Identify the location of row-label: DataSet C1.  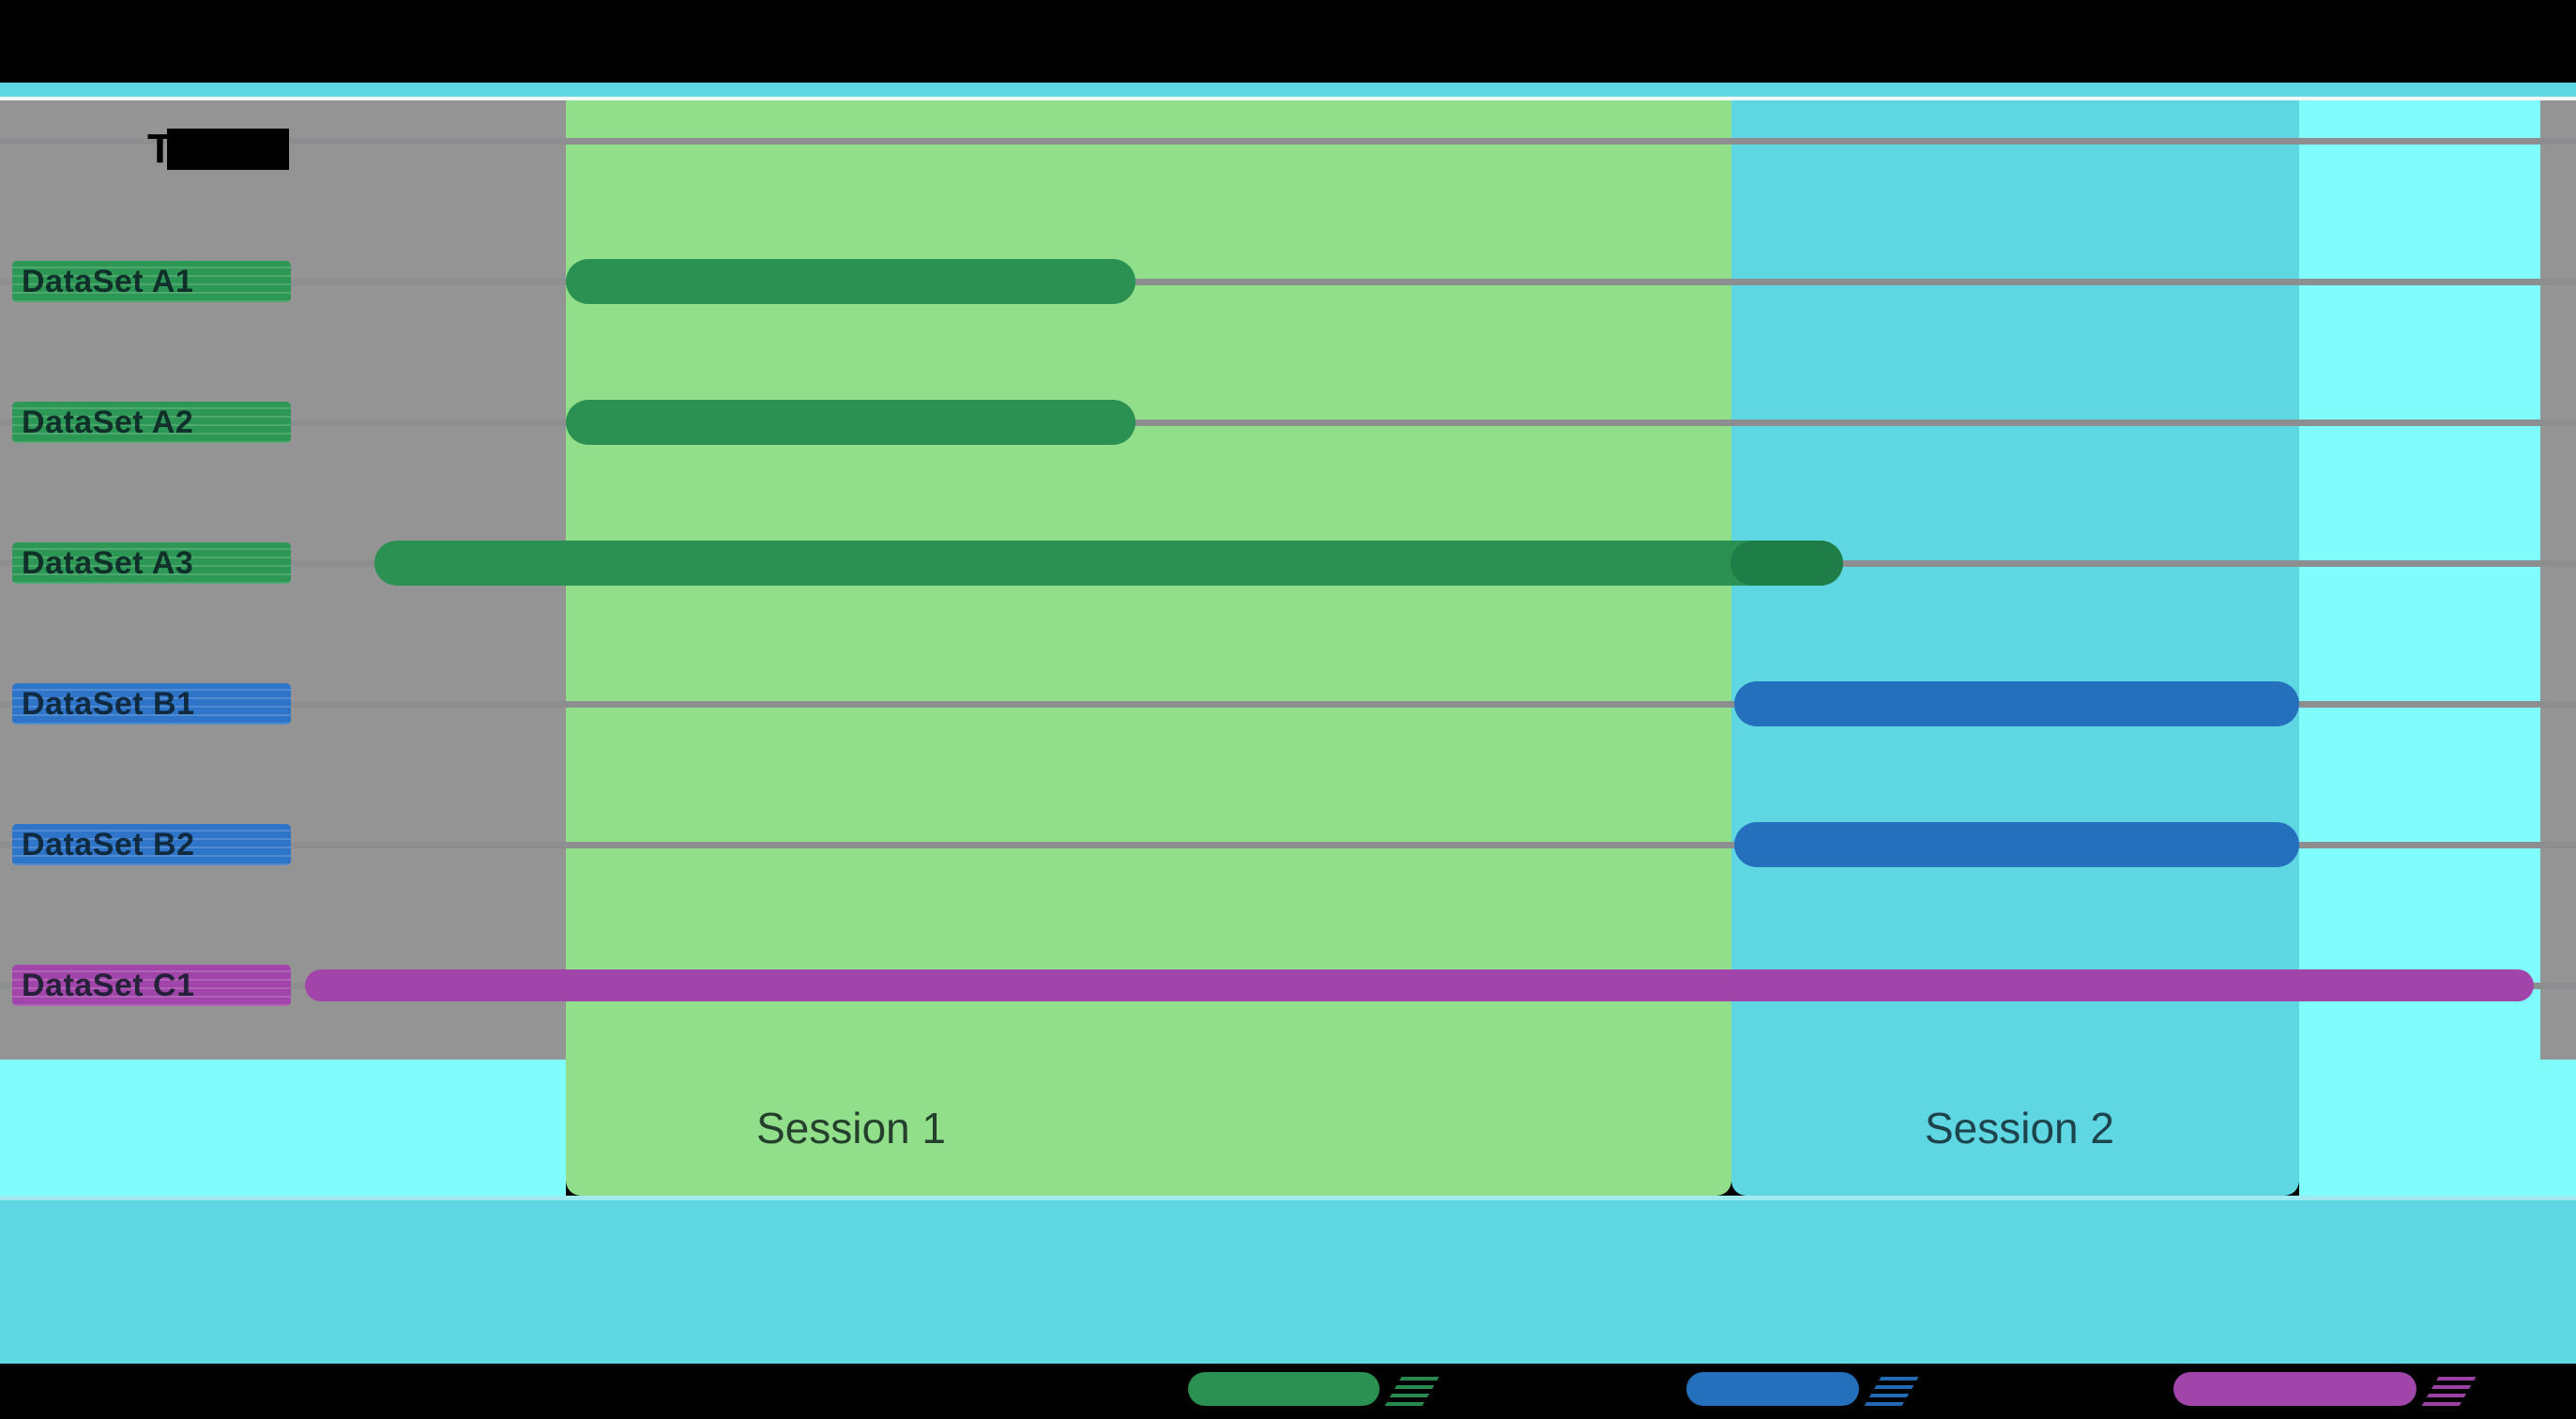
(151, 986).